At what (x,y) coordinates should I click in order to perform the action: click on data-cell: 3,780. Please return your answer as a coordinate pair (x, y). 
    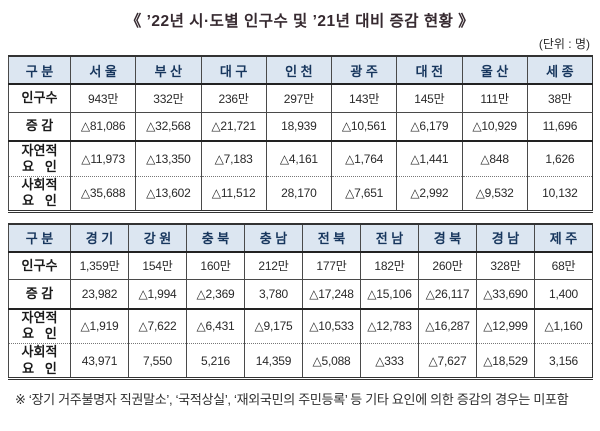
    Looking at the image, I should click on (273, 294).